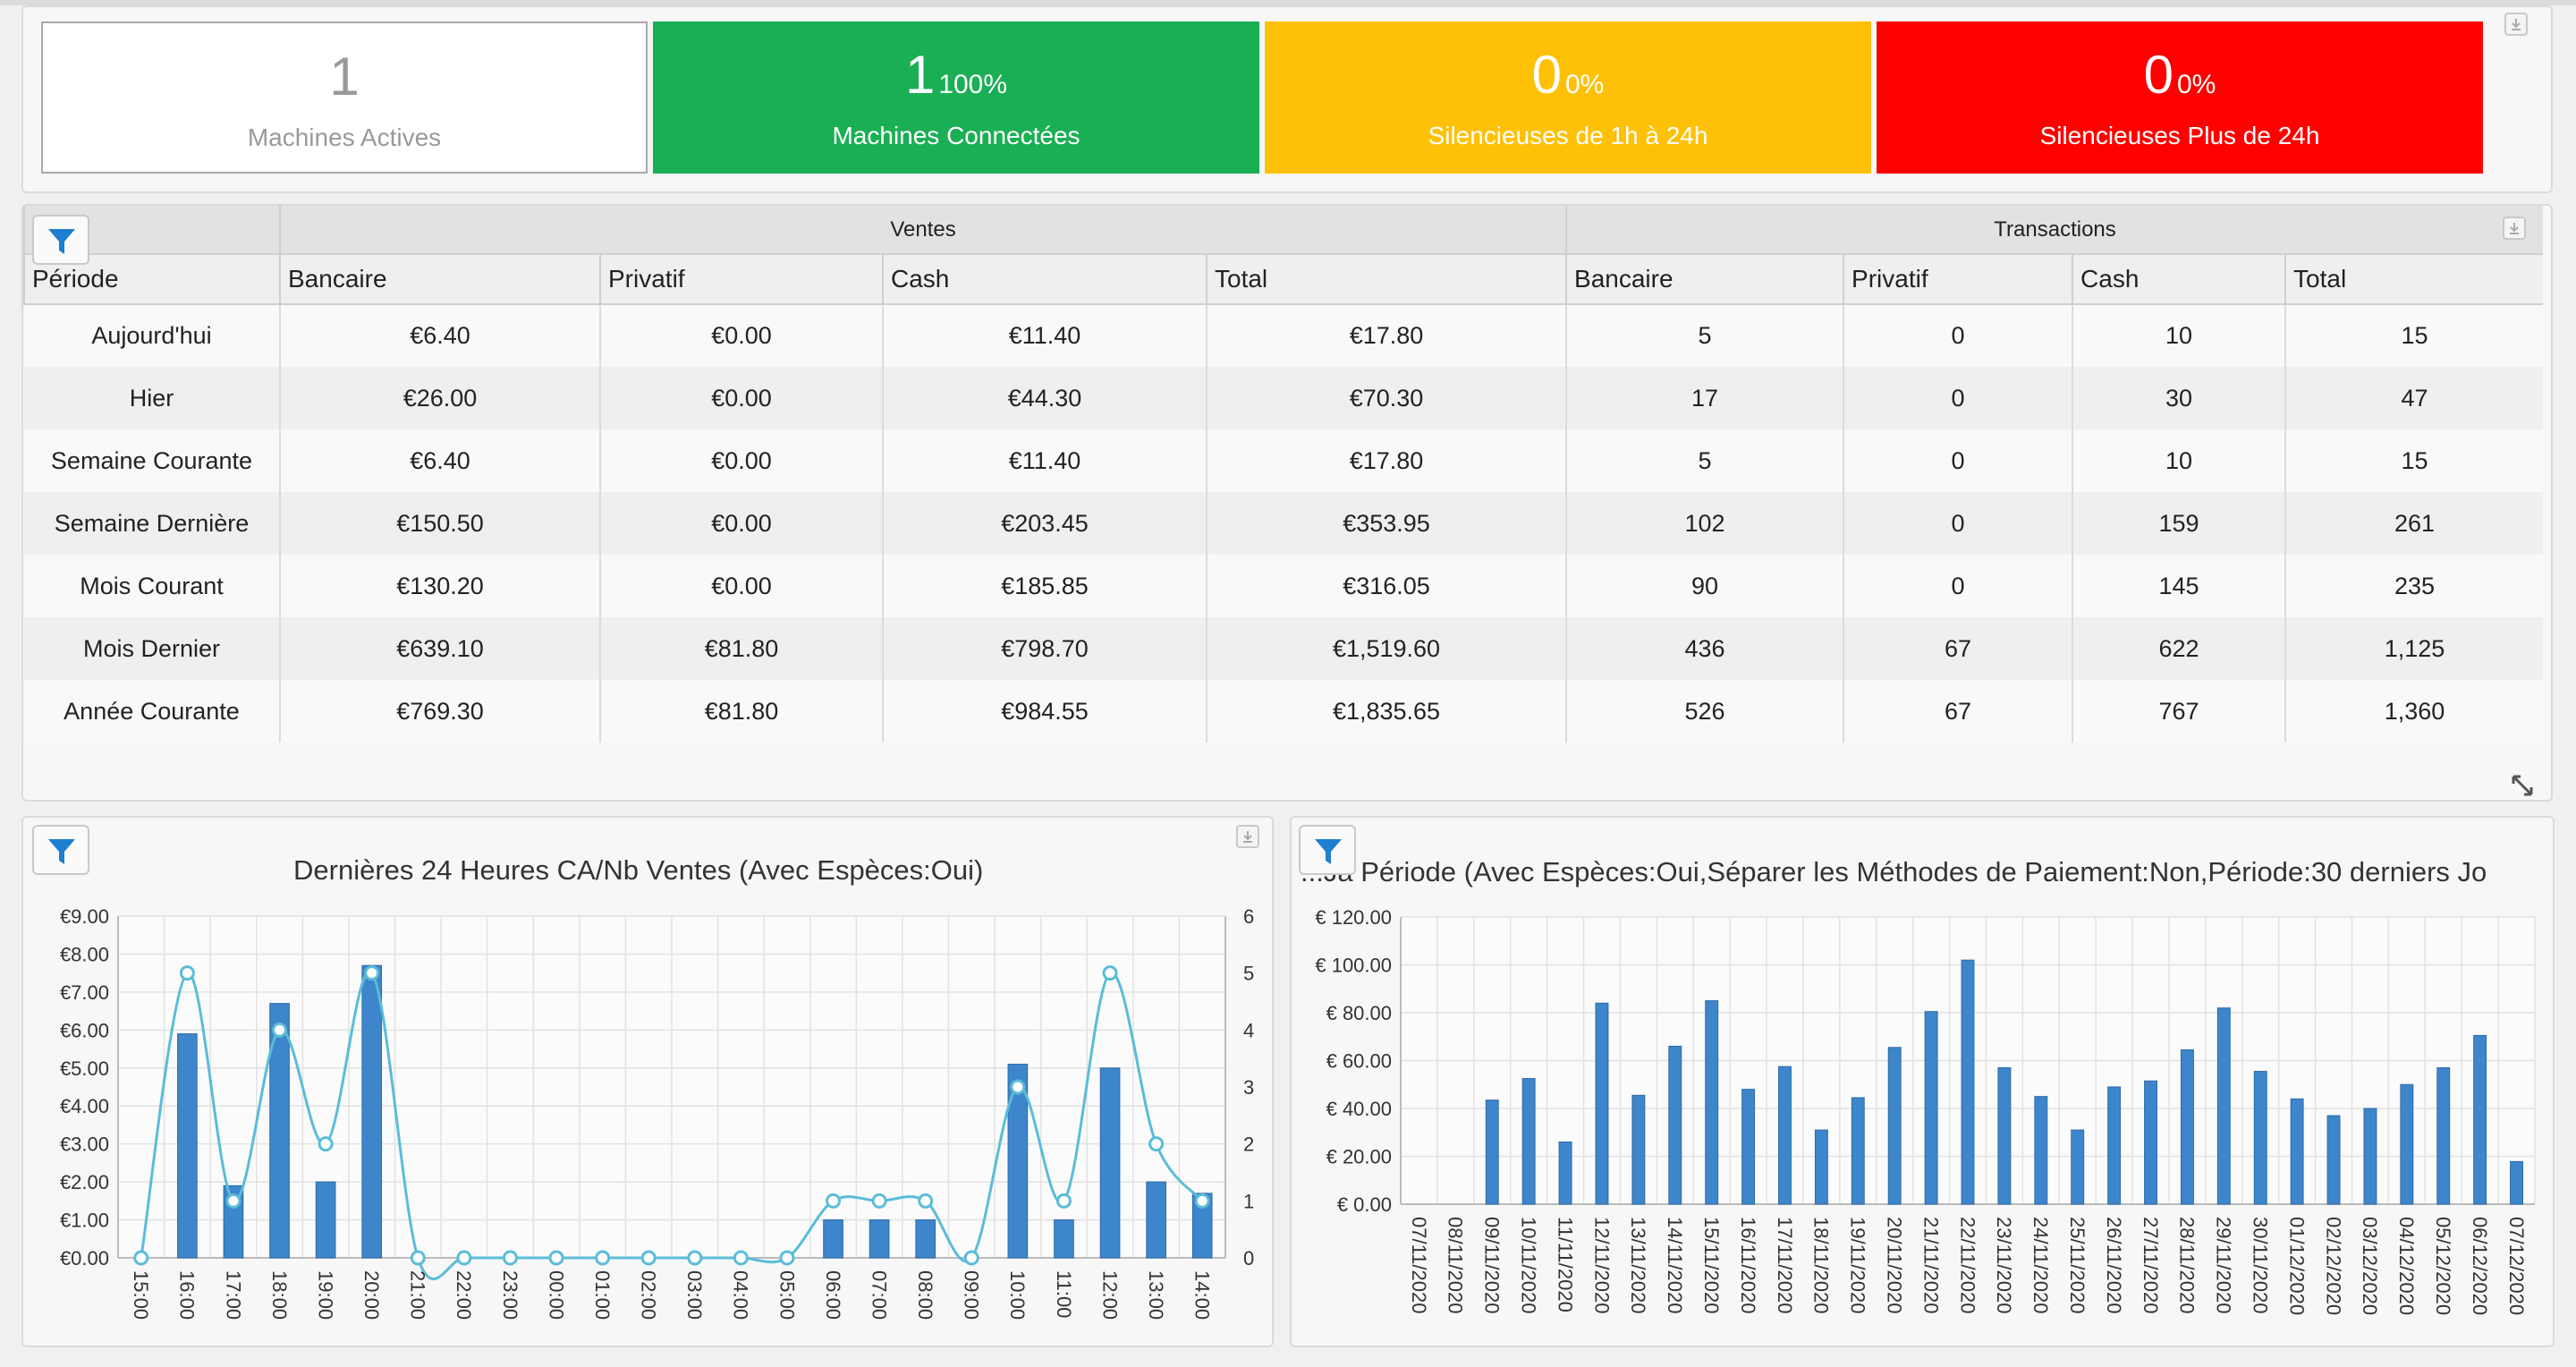 This screenshot has width=2576, height=1367. Describe the element at coordinates (1958, 648) in the screenshot. I see `table-cell: 67` at that location.